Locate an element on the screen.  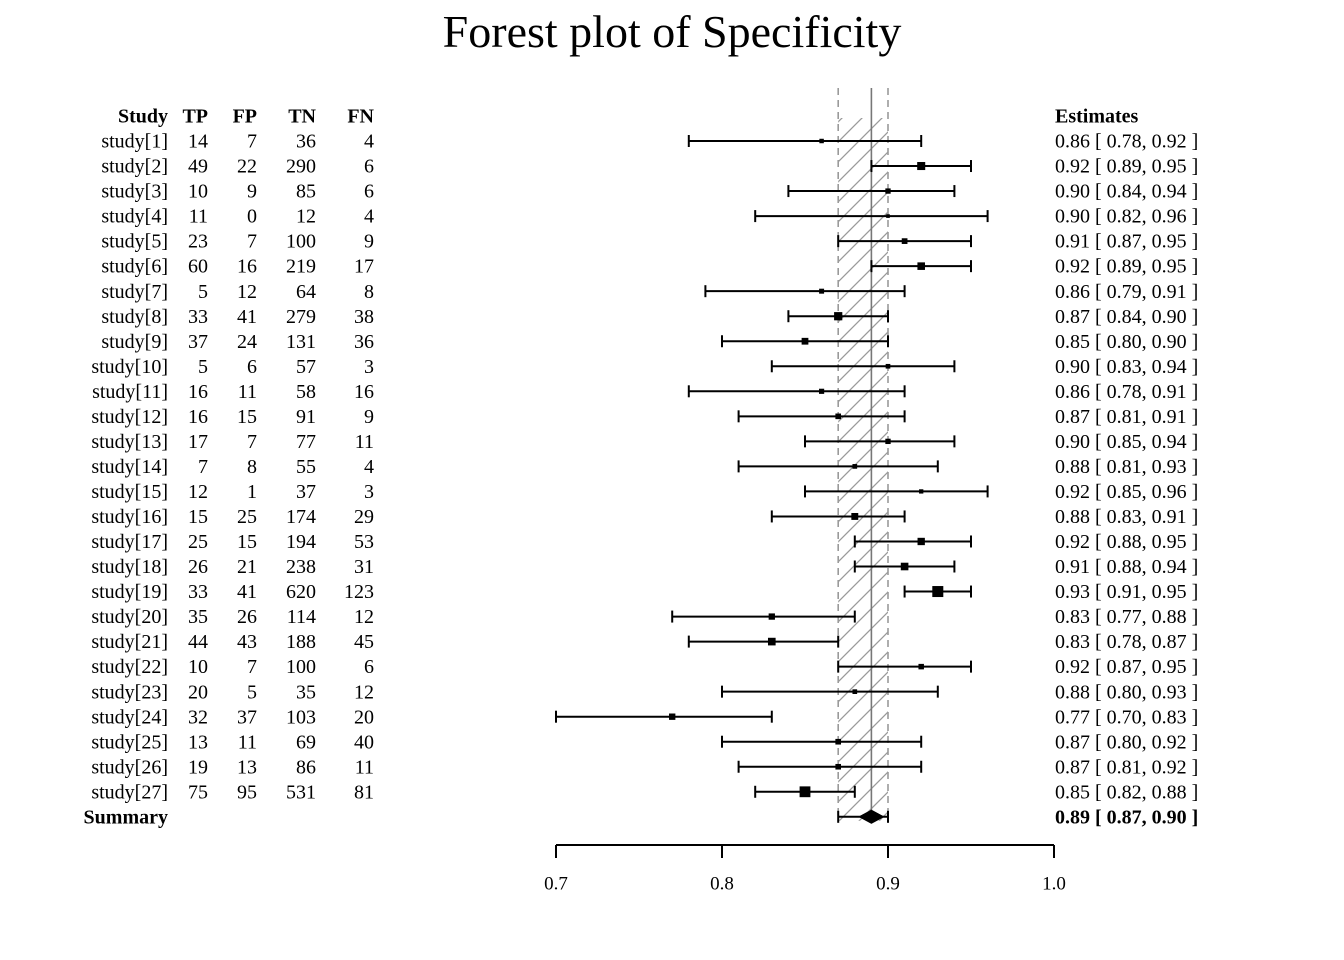
study-fp: 15 is located at coordinates (247, 417).